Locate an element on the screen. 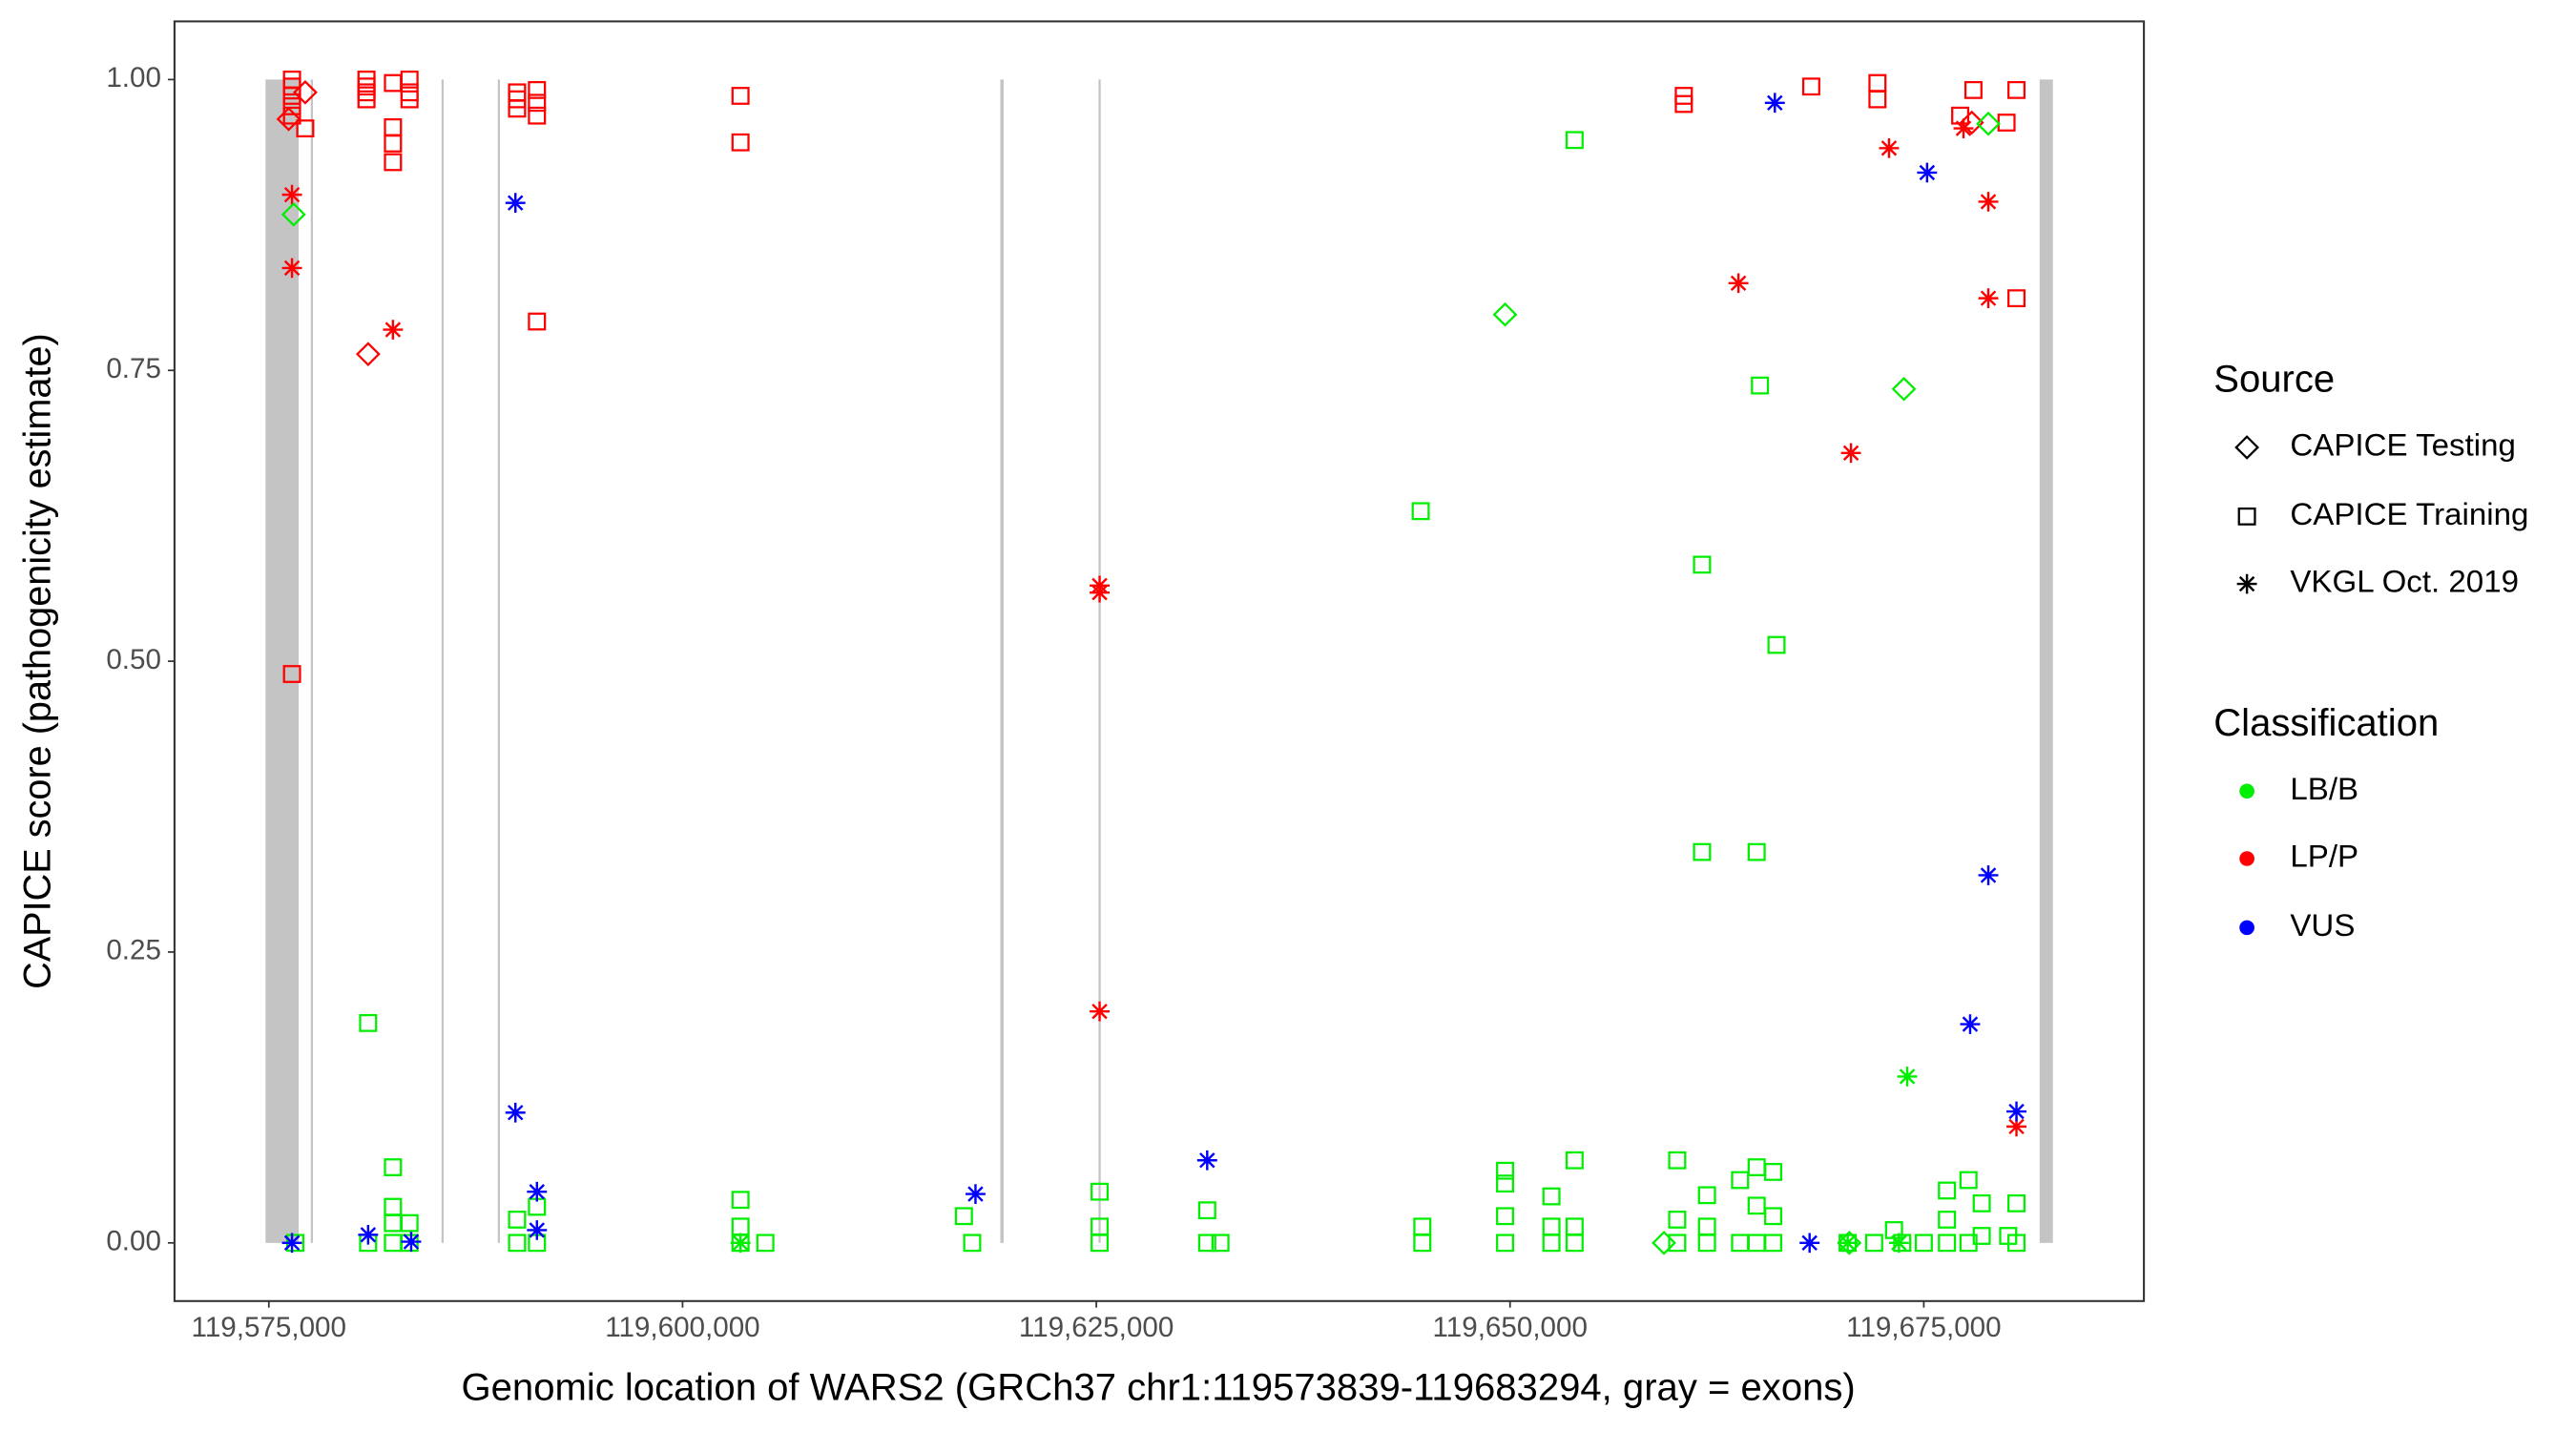 The image size is (2576, 1431). x-tick-label: 119,625,000 is located at coordinates (1096, 1327).